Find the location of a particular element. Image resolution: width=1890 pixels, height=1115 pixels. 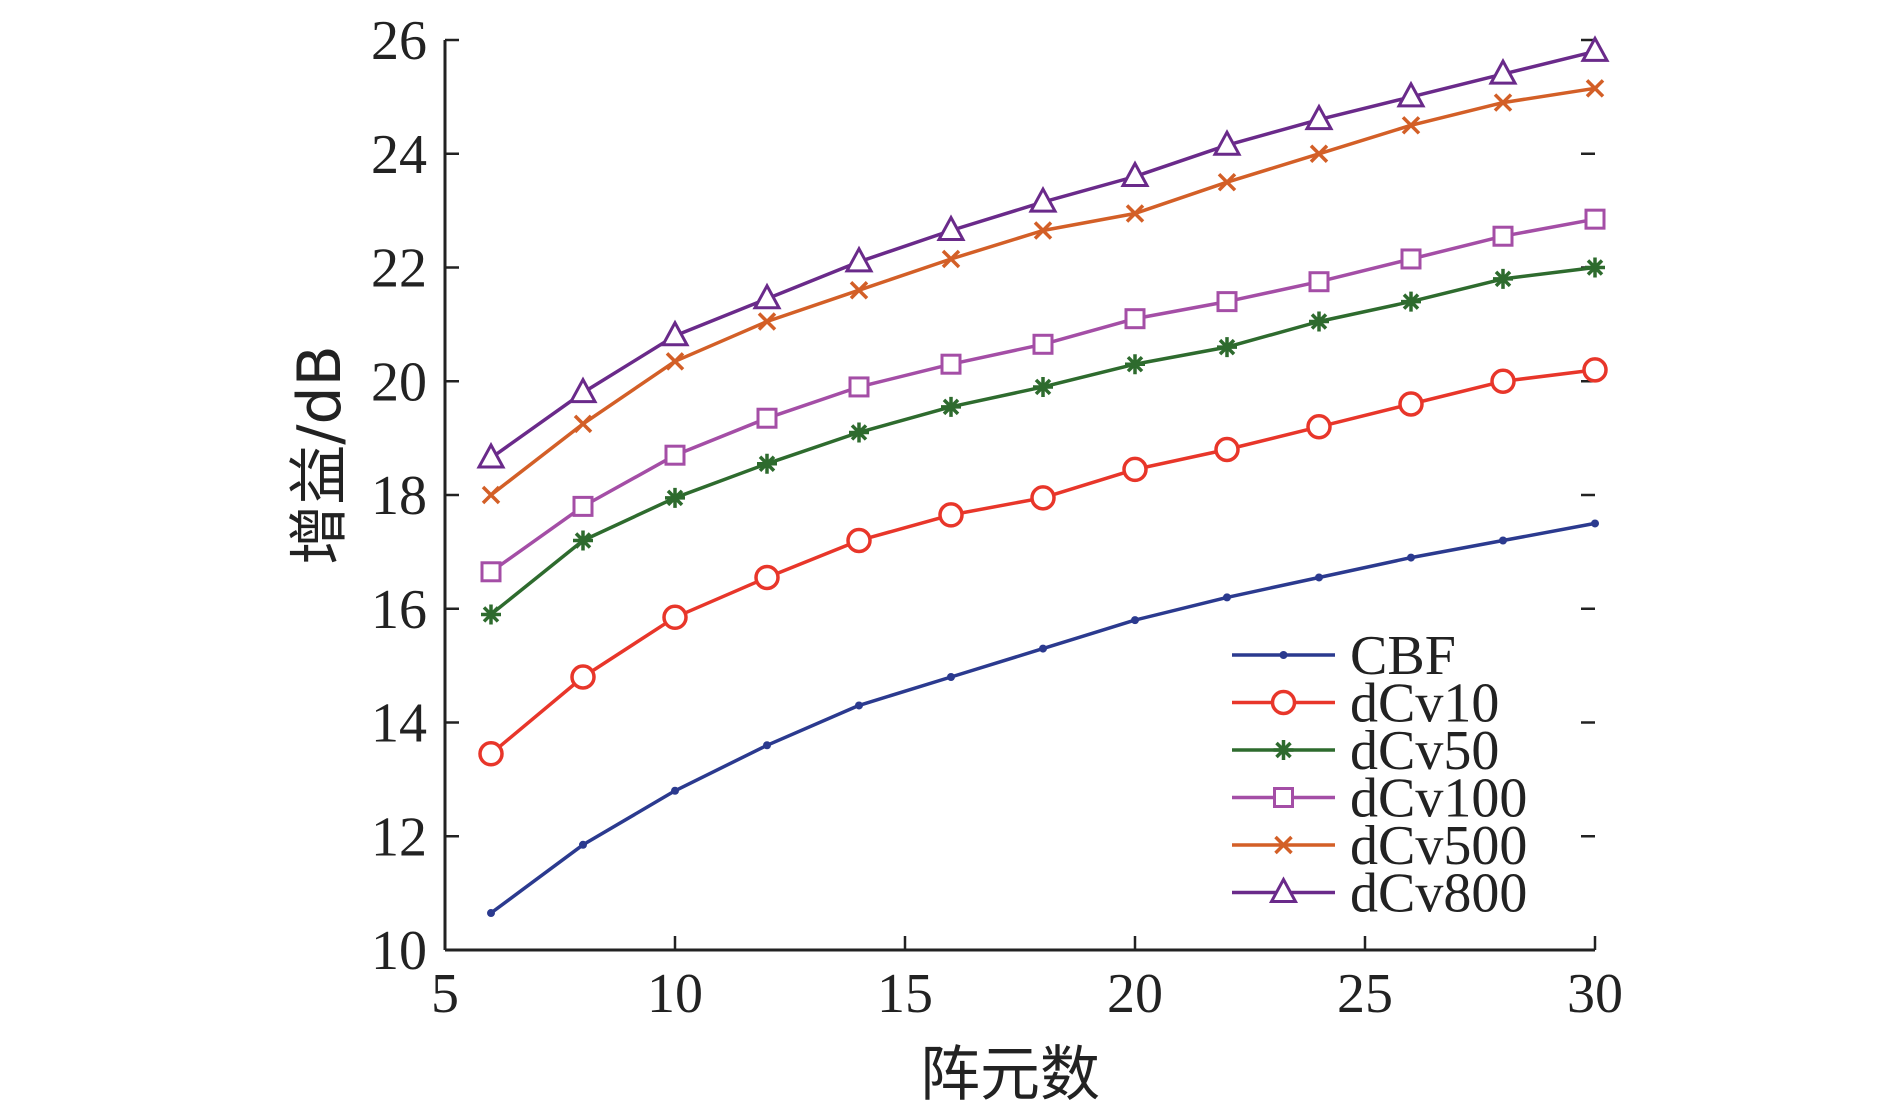

legend-label: dCv800 is located at coordinates (1438, 894).